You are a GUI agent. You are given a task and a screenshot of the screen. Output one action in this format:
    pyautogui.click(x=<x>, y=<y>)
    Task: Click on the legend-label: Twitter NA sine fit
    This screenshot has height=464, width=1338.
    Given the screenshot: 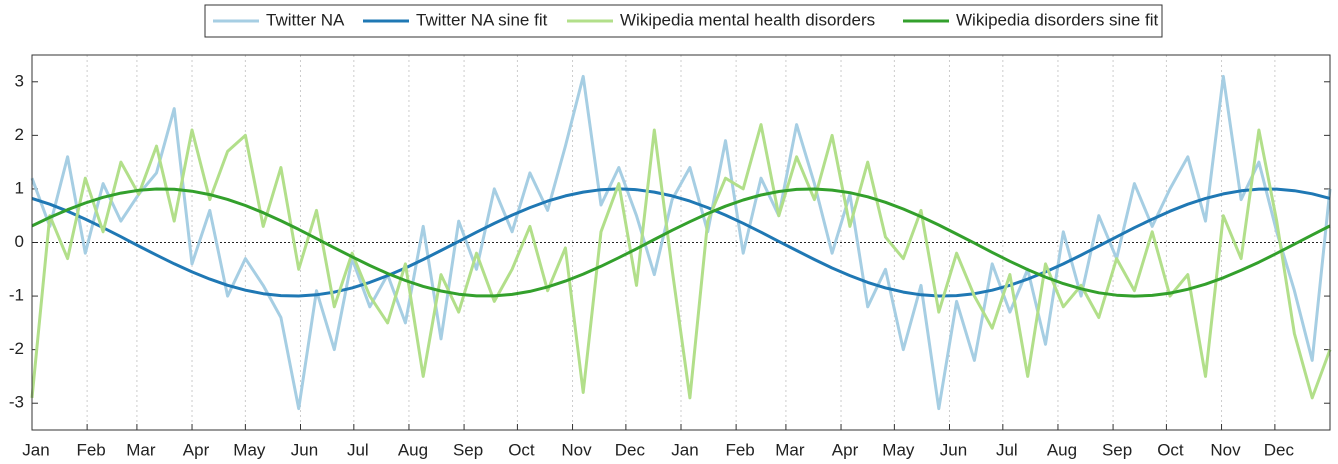 What is the action you would take?
    pyautogui.click(x=482, y=19)
    